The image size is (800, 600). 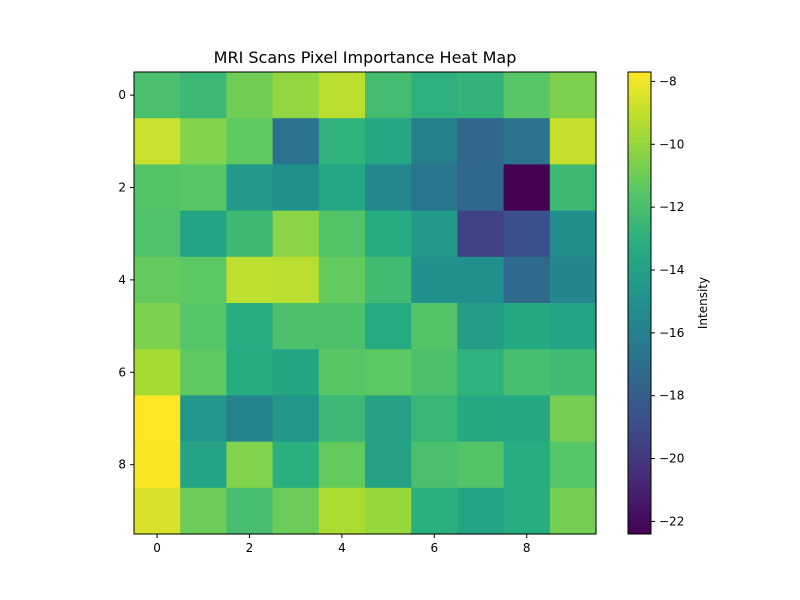 I want to click on colorbar-tick-label: −10, so click(x=671, y=144).